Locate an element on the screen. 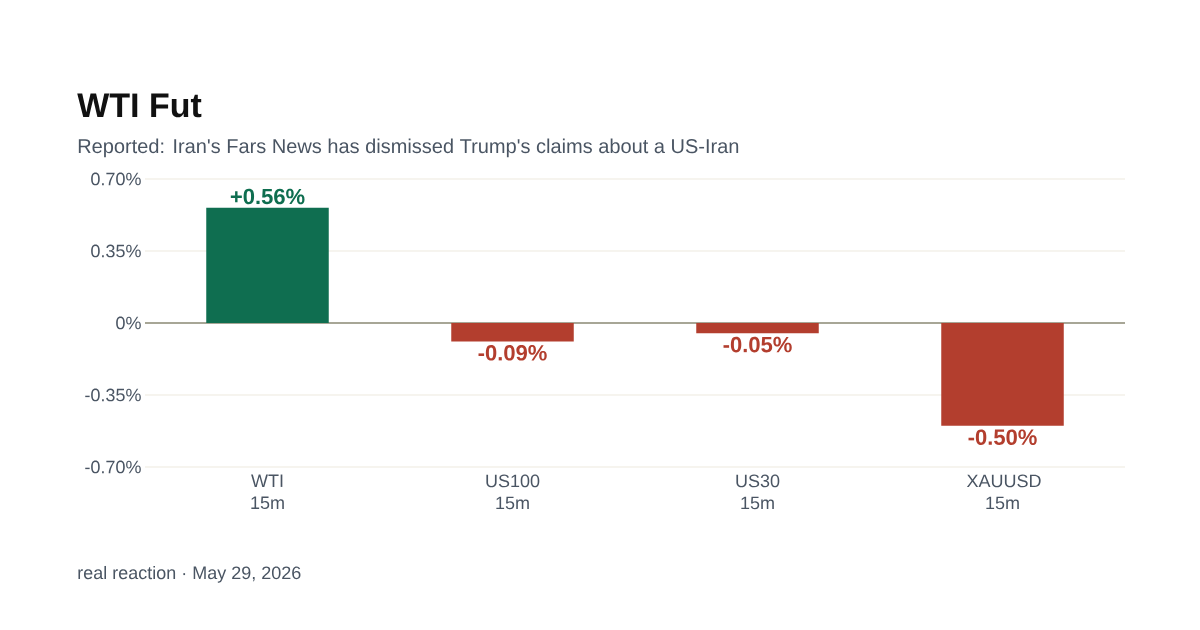  data-label: -0.05% is located at coordinates (757, 344).